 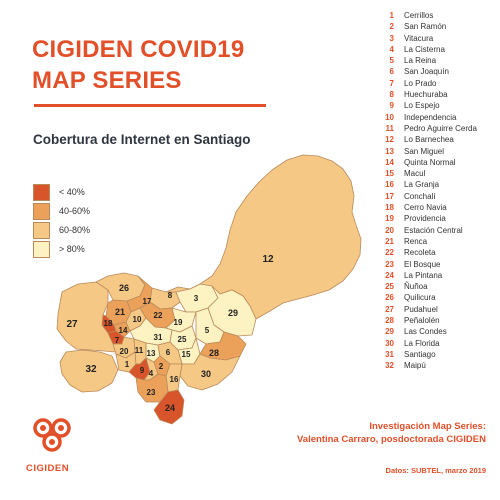 I want to click on comuna-item: 25 Ñuñoa, so click(x=439, y=286).